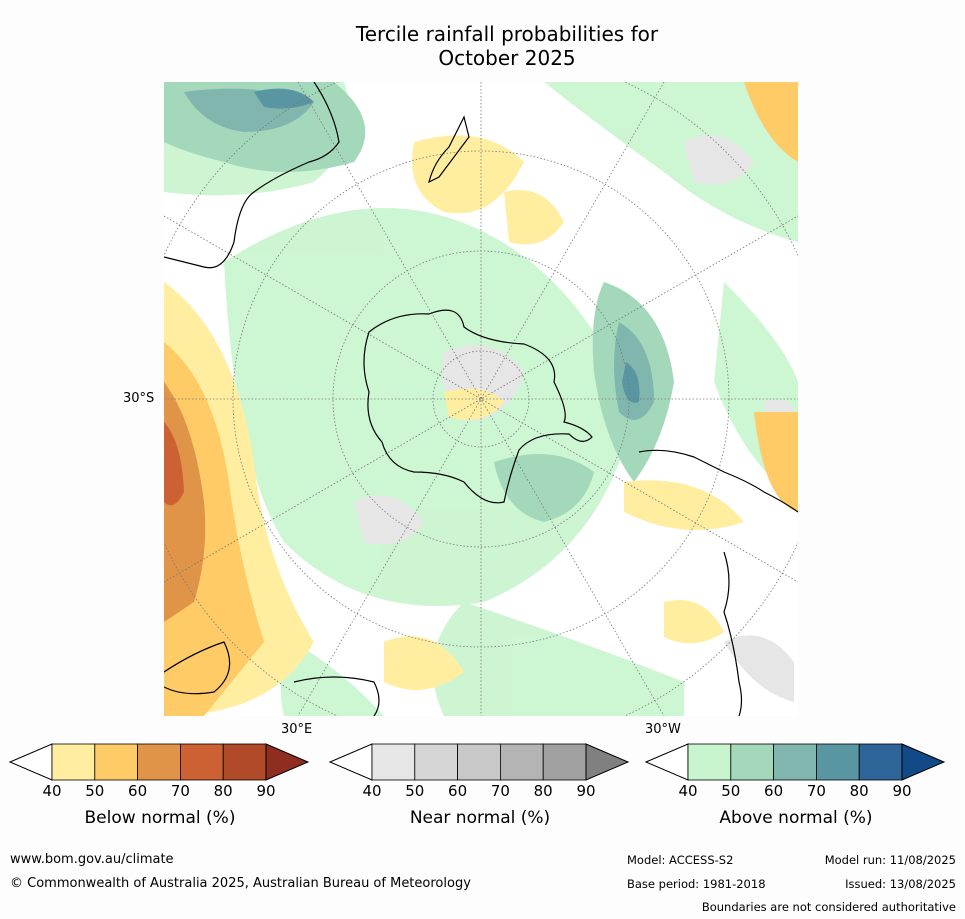 The width and height of the screenshot is (965, 919). Describe the element at coordinates (507, 58) in the screenshot. I see `title-line-2: October 2025` at that location.